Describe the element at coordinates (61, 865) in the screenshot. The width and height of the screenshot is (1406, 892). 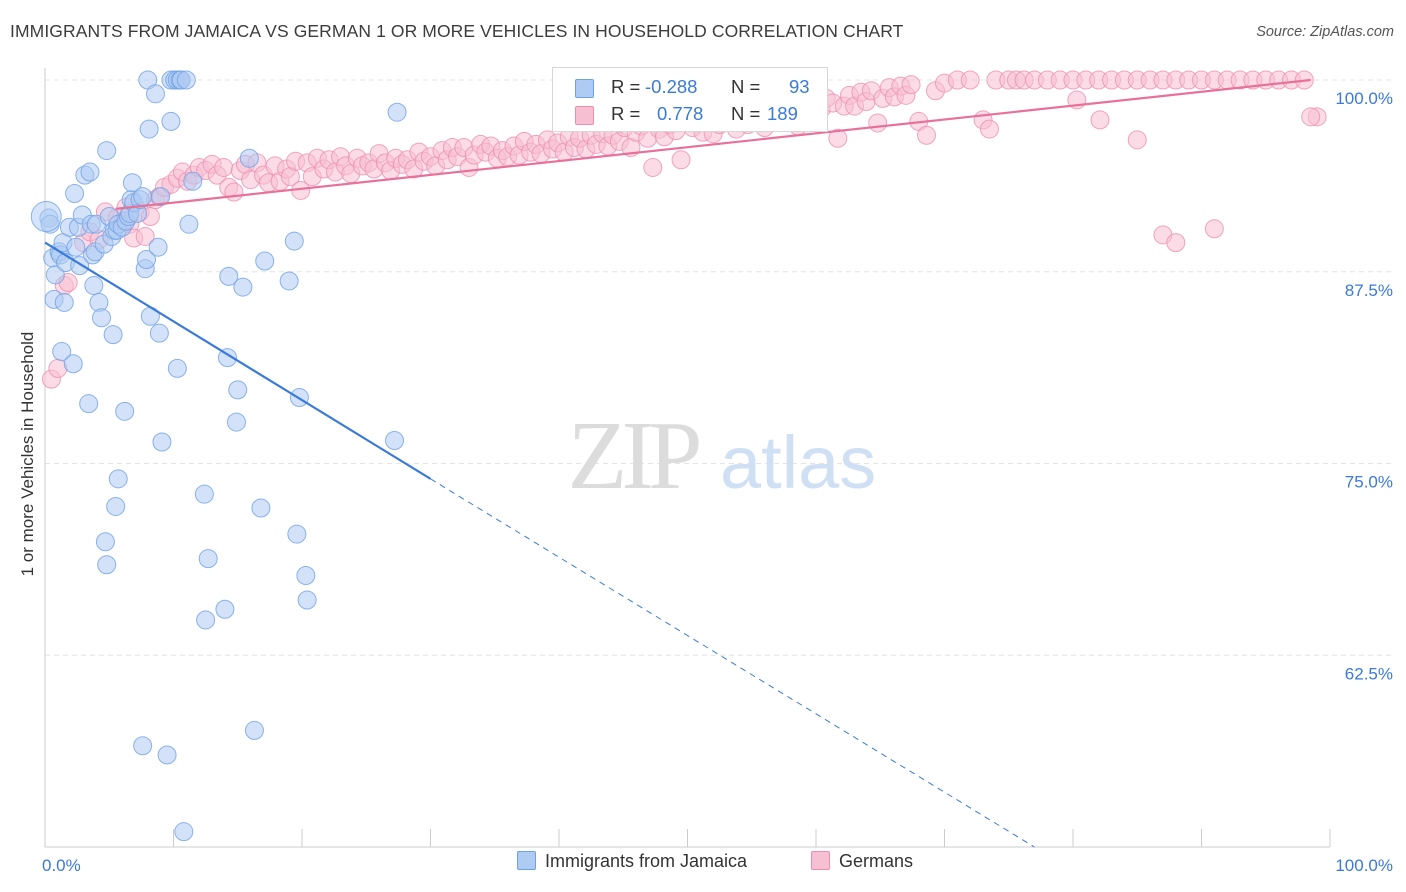
I see `x-tick-label: 0.0%` at that location.